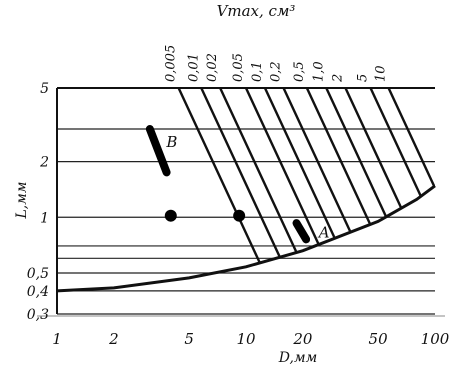 This screenshot has width=449, height=365. What do you see at coordinates (171, 142) in the screenshot?
I see `segment-label: B` at bounding box center [171, 142].